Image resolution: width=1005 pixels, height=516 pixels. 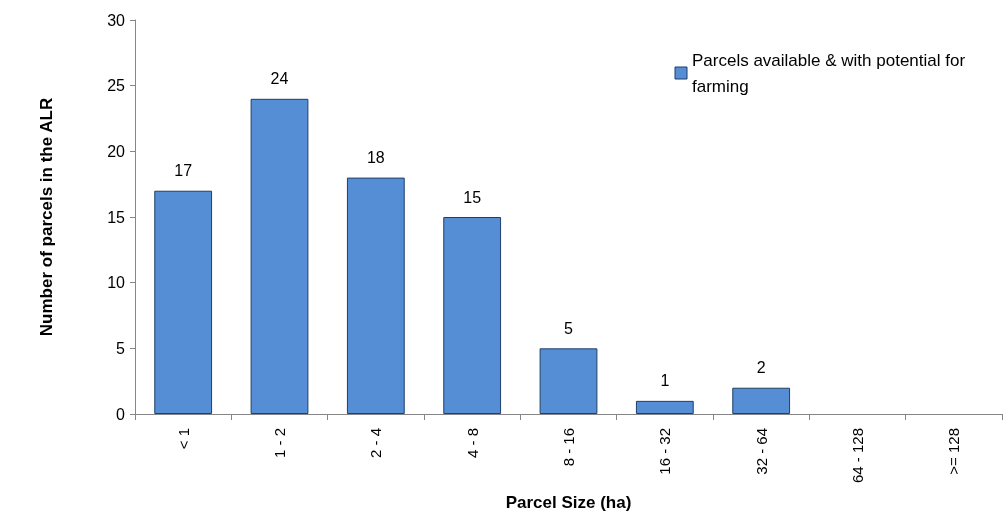 What do you see at coordinates (279, 79) in the screenshot?
I see `data-label: 24` at bounding box center [279, 79].